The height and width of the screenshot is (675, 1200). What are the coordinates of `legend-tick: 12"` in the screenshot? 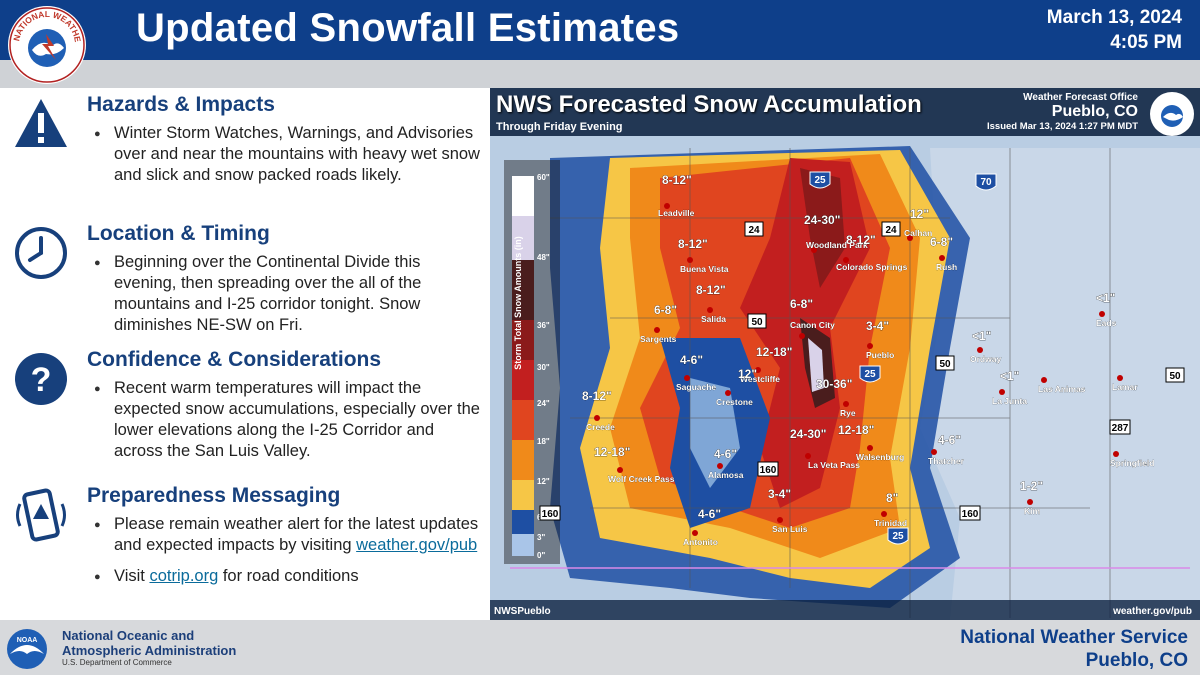 It's located at (543, 481).